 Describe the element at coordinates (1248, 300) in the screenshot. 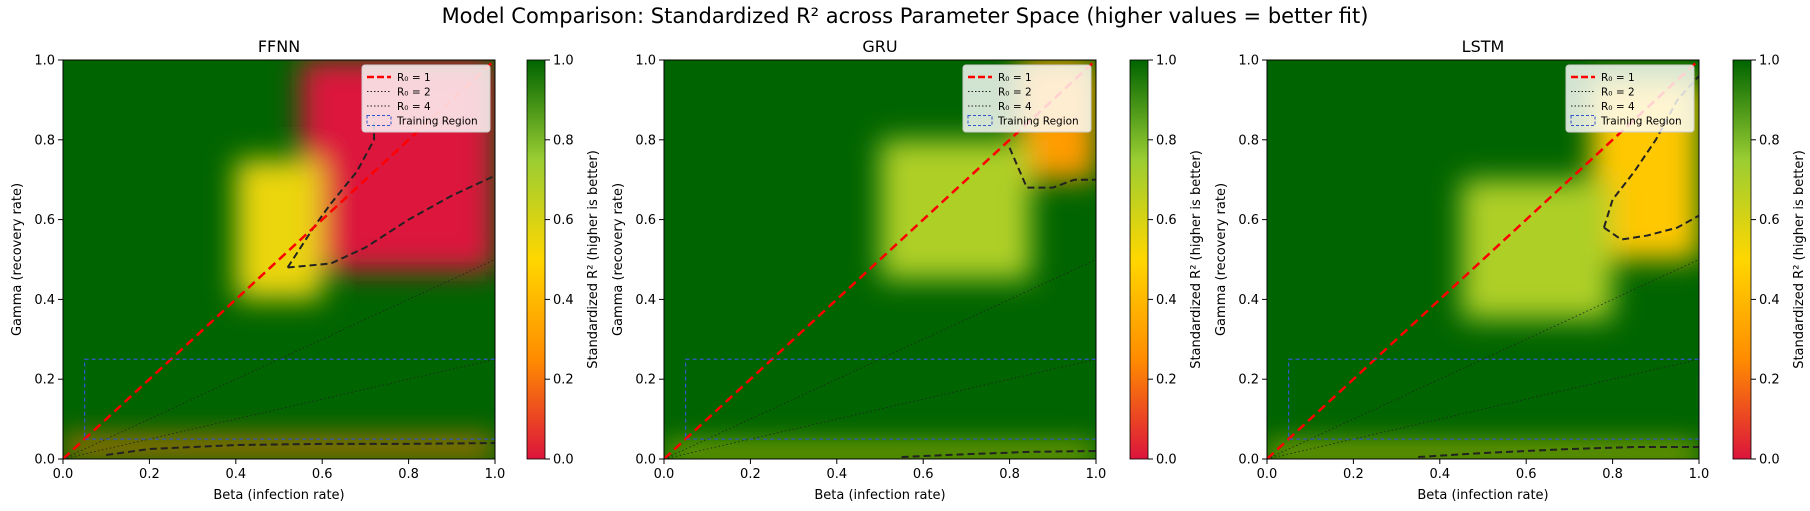

I see `y-tick-label: 0.4` at that location.